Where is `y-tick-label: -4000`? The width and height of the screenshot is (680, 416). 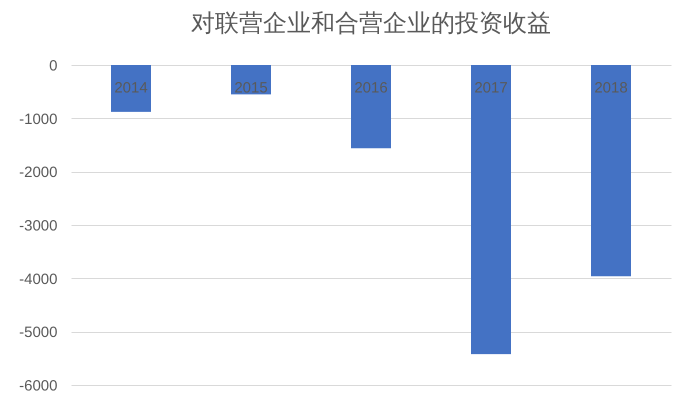
y-tick-label: -4000 is located at coordinates (38, 279).